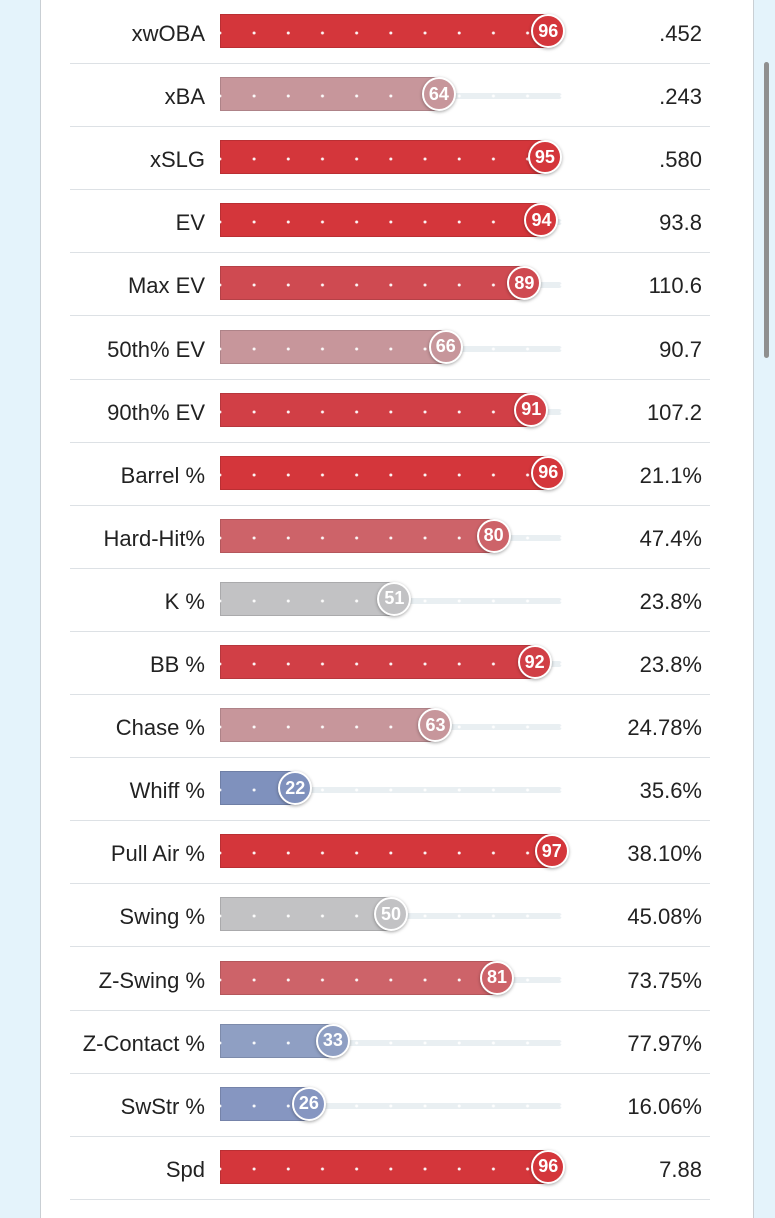  What do you see at coordinates (680, 33) in the screenshot?
I see `stat-value: .452` at bounding box center [680, 33].